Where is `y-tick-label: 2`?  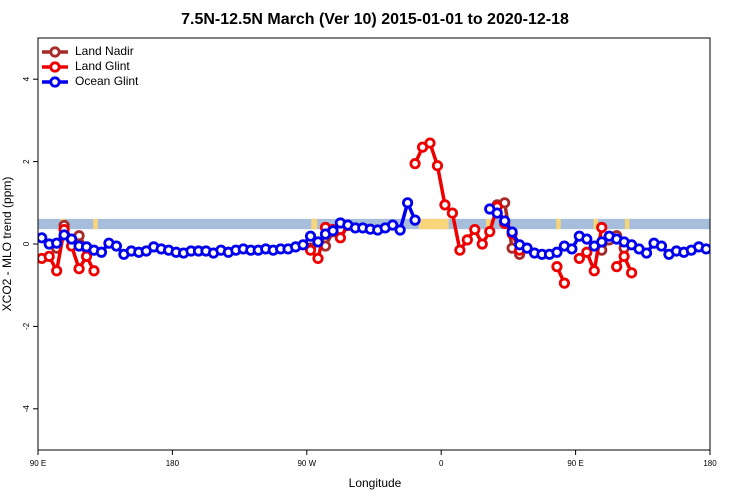
y-tick-label: 2 is located at coordinates (26, 161).